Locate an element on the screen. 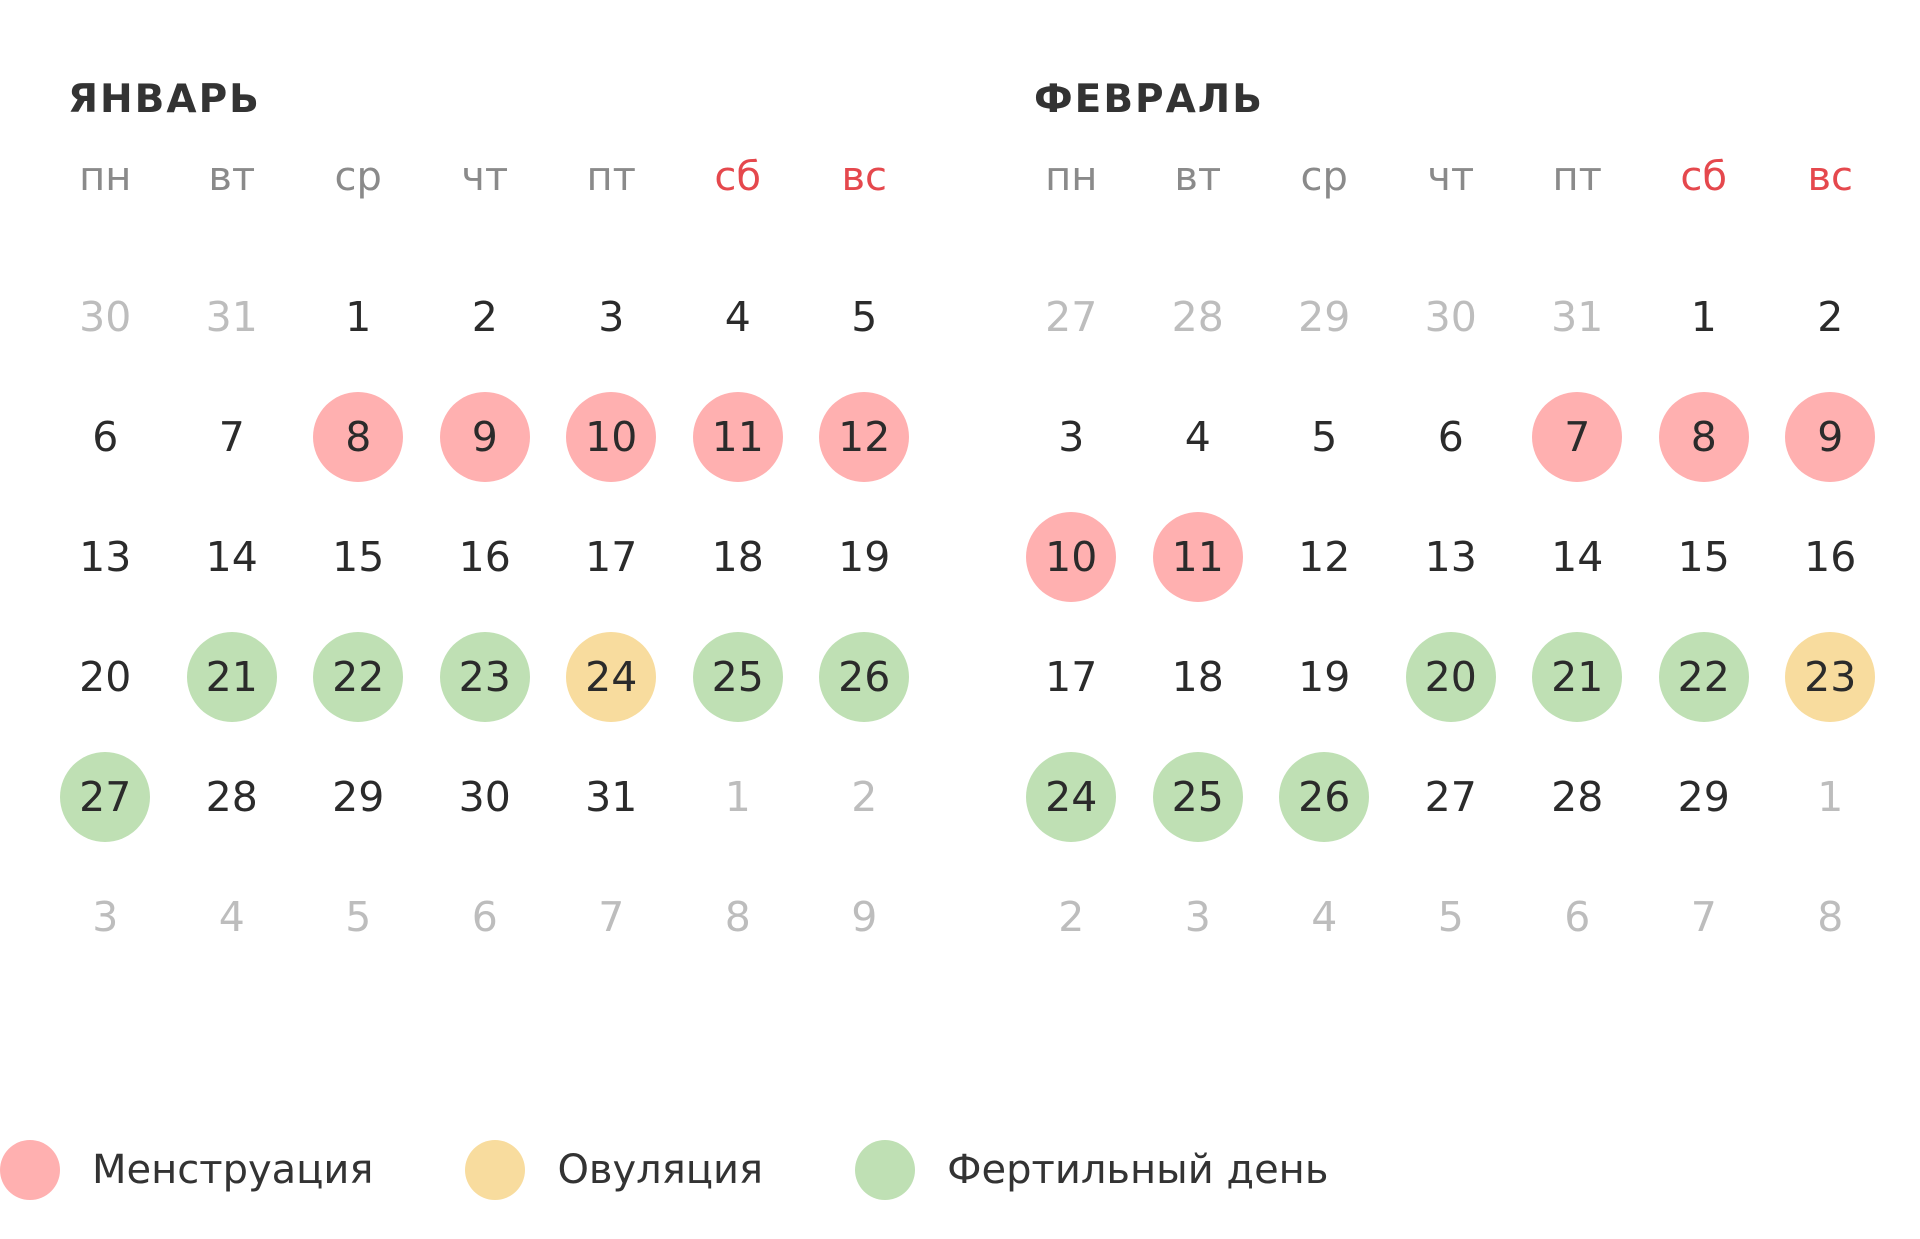 This screenshot has height=1239, width=1920. day-number: 15 is located at coordinates (358, 557).